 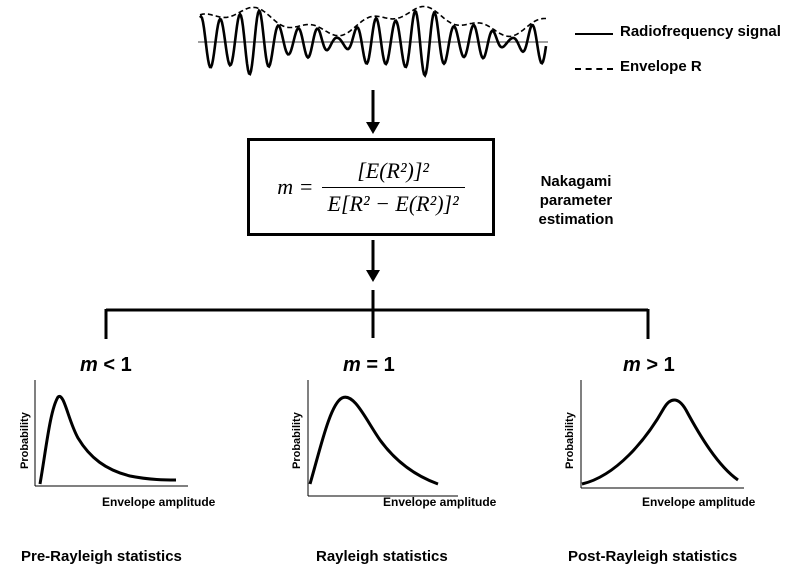 I want to click on m-relation: > 1, so click(x=657, y=365).